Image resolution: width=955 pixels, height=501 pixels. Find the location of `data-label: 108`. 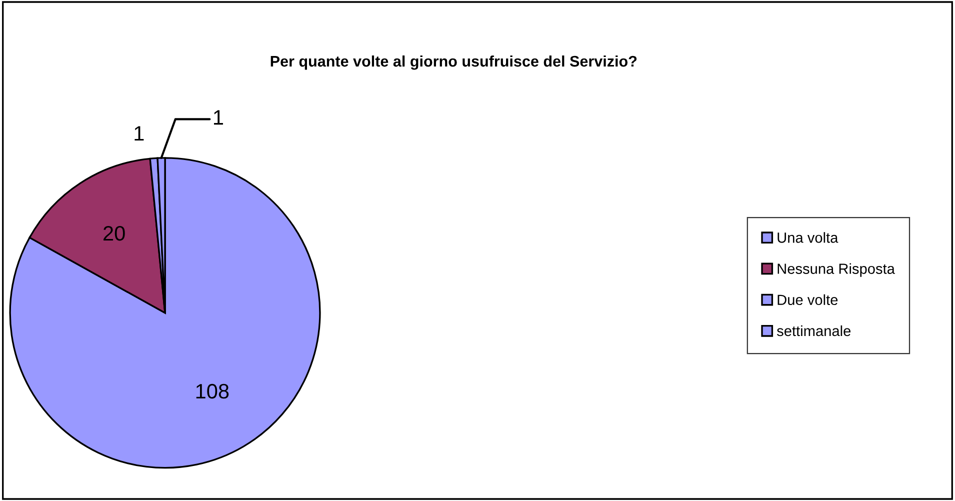

data-label: 108 is located at coordinates (212, 391).